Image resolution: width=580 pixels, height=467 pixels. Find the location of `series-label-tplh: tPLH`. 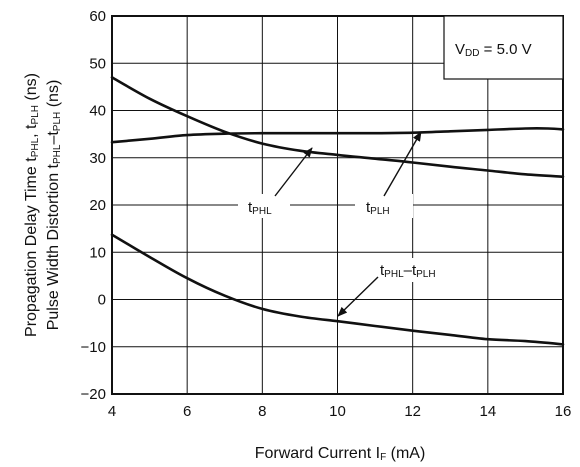

series-label-tplh: tPLH is located at coordinates (378, 208).